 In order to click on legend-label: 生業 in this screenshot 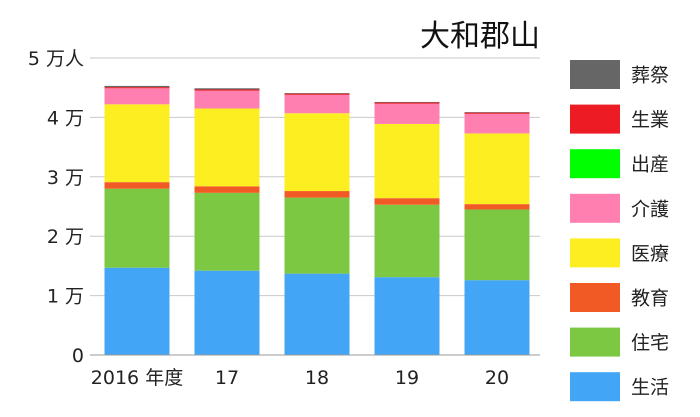, I will do `click(650, 120)`.